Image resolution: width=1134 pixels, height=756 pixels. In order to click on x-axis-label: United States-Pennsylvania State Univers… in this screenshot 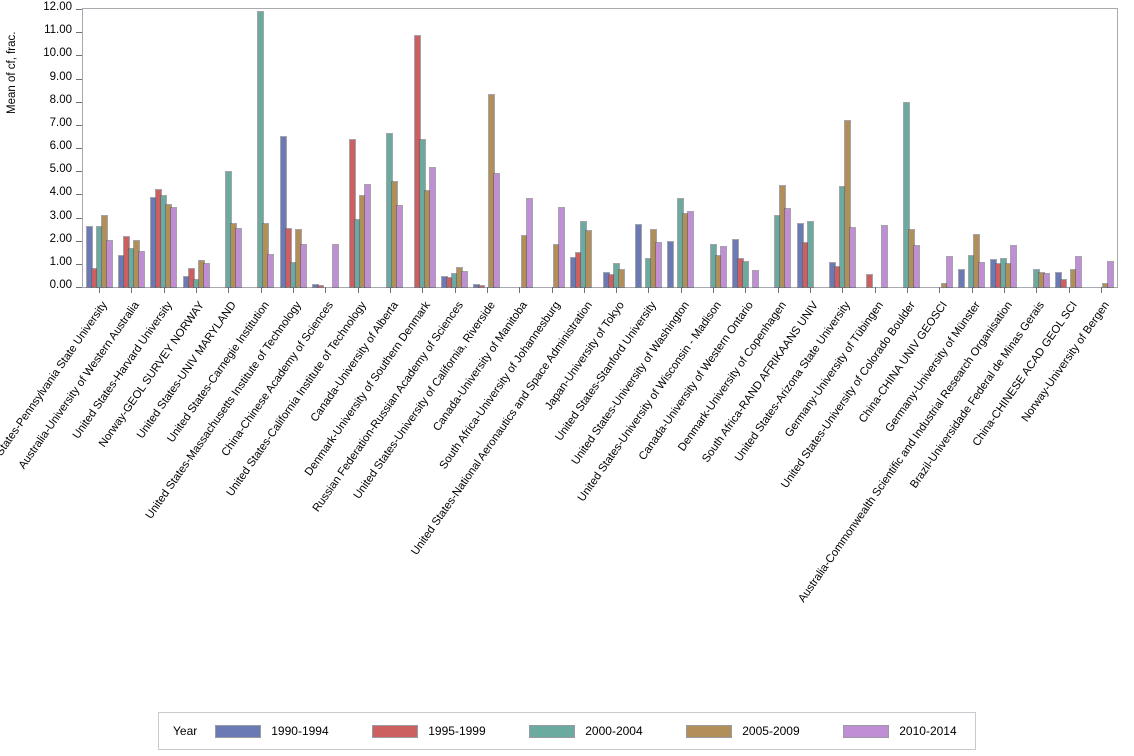, I will do `click(55, 393)`.